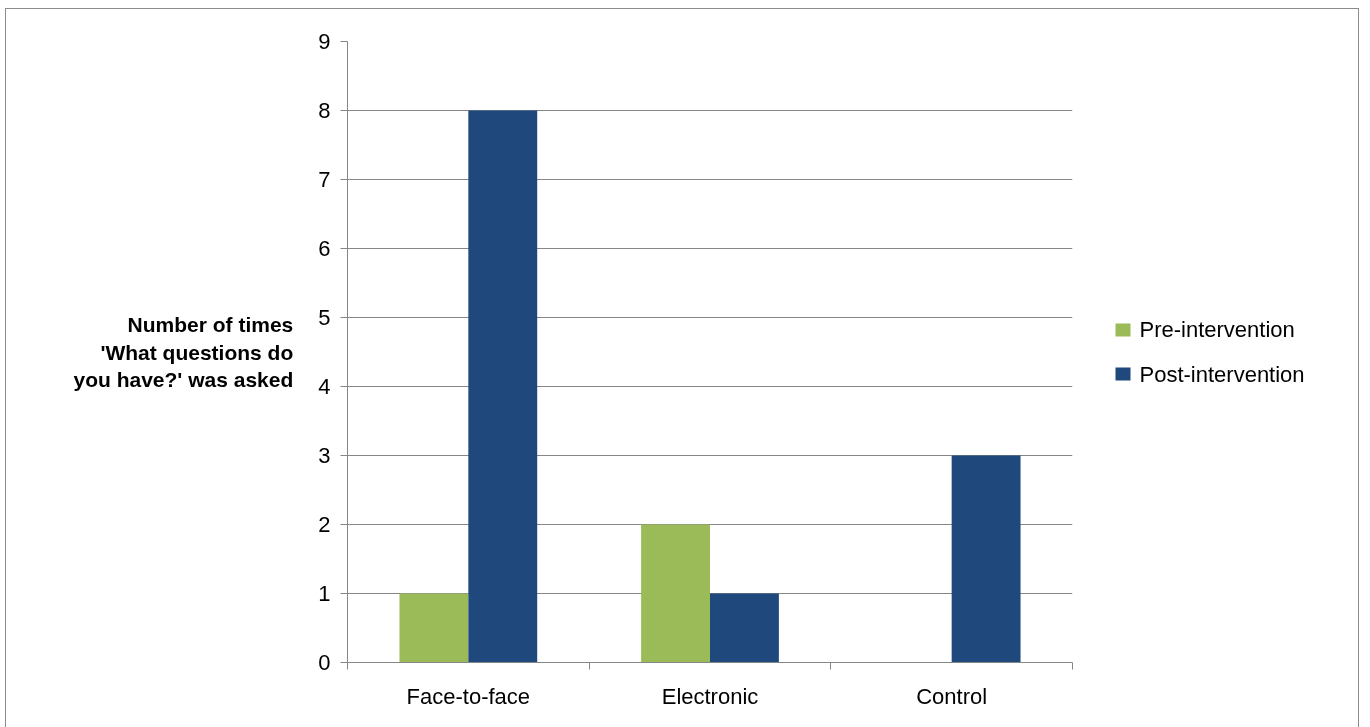  Describe the element at coordinates (468, 696) in the screenshot. I see `x-tick-label: Face-to-face` at that location.